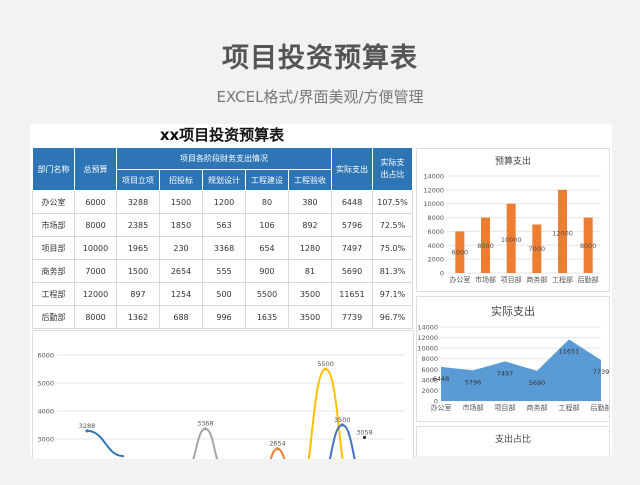 The image size is (640, 485). What do you see at coordinates (138, 180) in the screenshot?
I see `header-stage-1: 项目立项` at bounding box center [138, 180].